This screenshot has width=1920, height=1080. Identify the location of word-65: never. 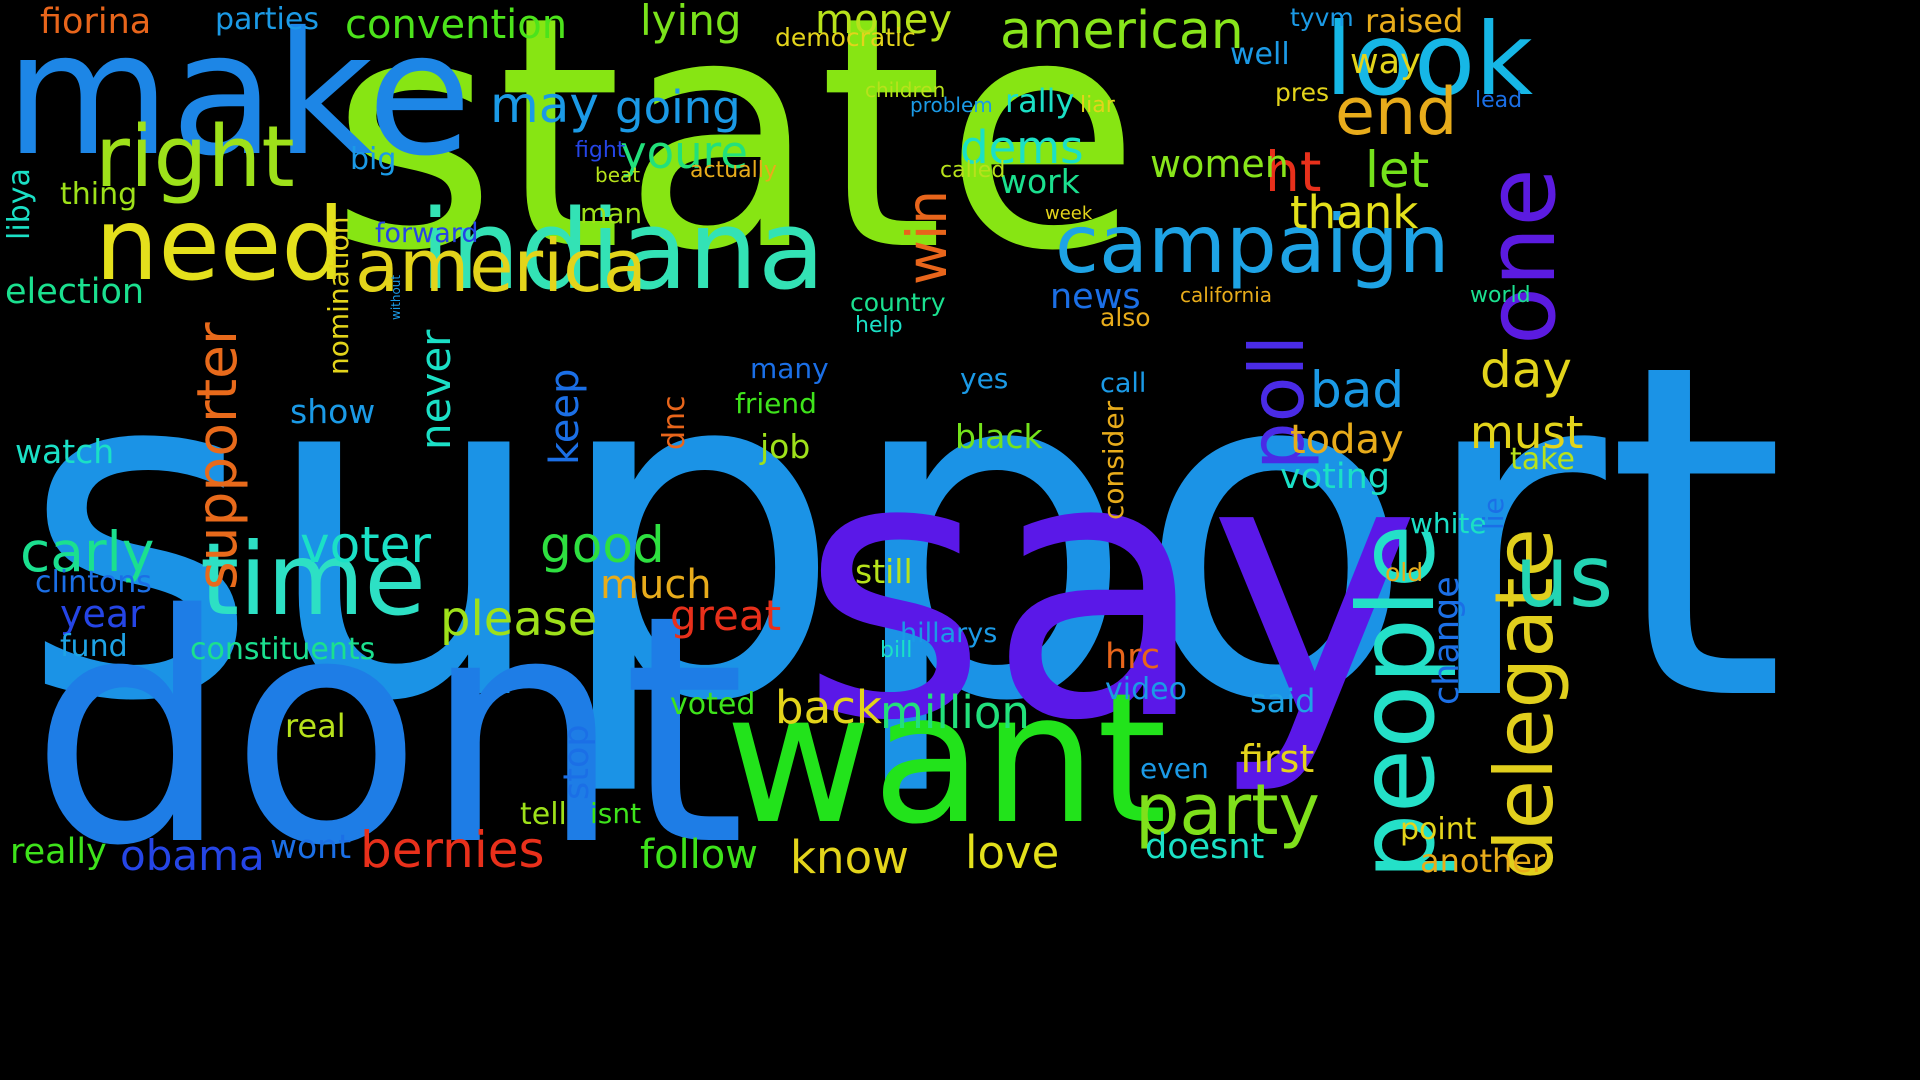
(435, 389).